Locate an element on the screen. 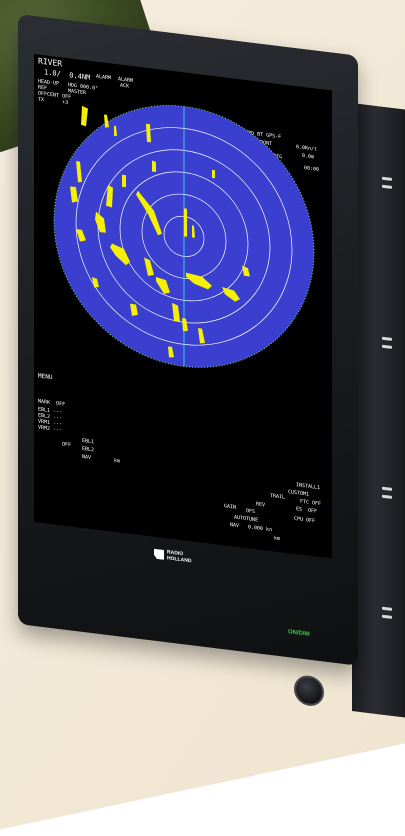 This screenshot has height=836, width=405. brand-logo-text: RADIO HOLLAND is located at coordinates (179, 557).